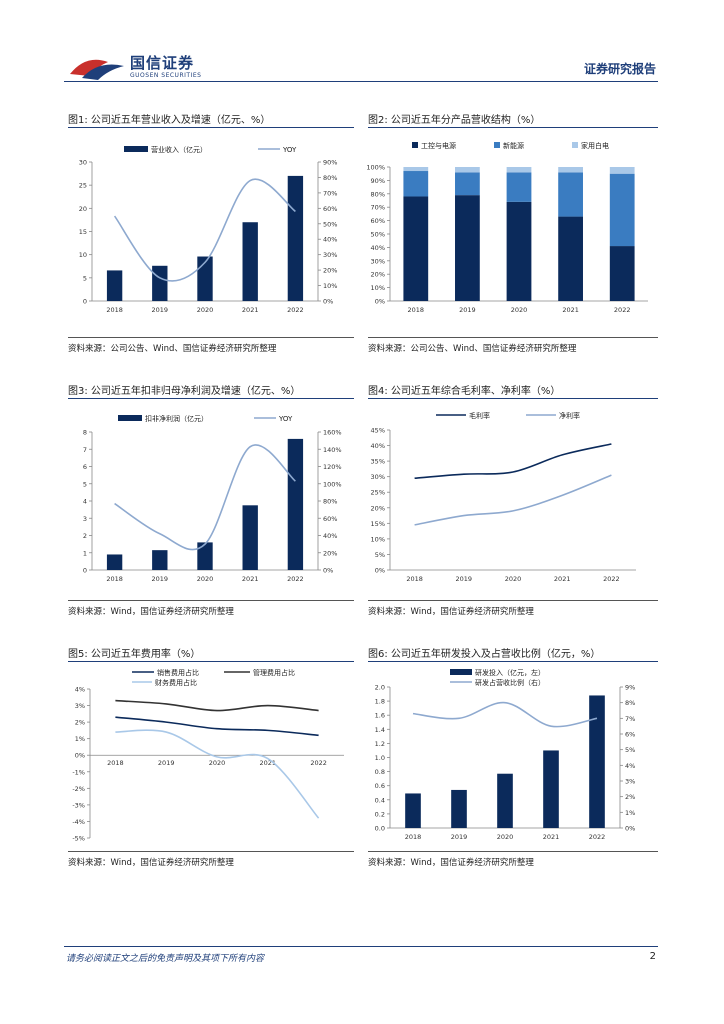 Image resolution: width=724 pixels, height=1024 pixels. I want to click on y-tick-label-left: 40%, so click(378, 446).